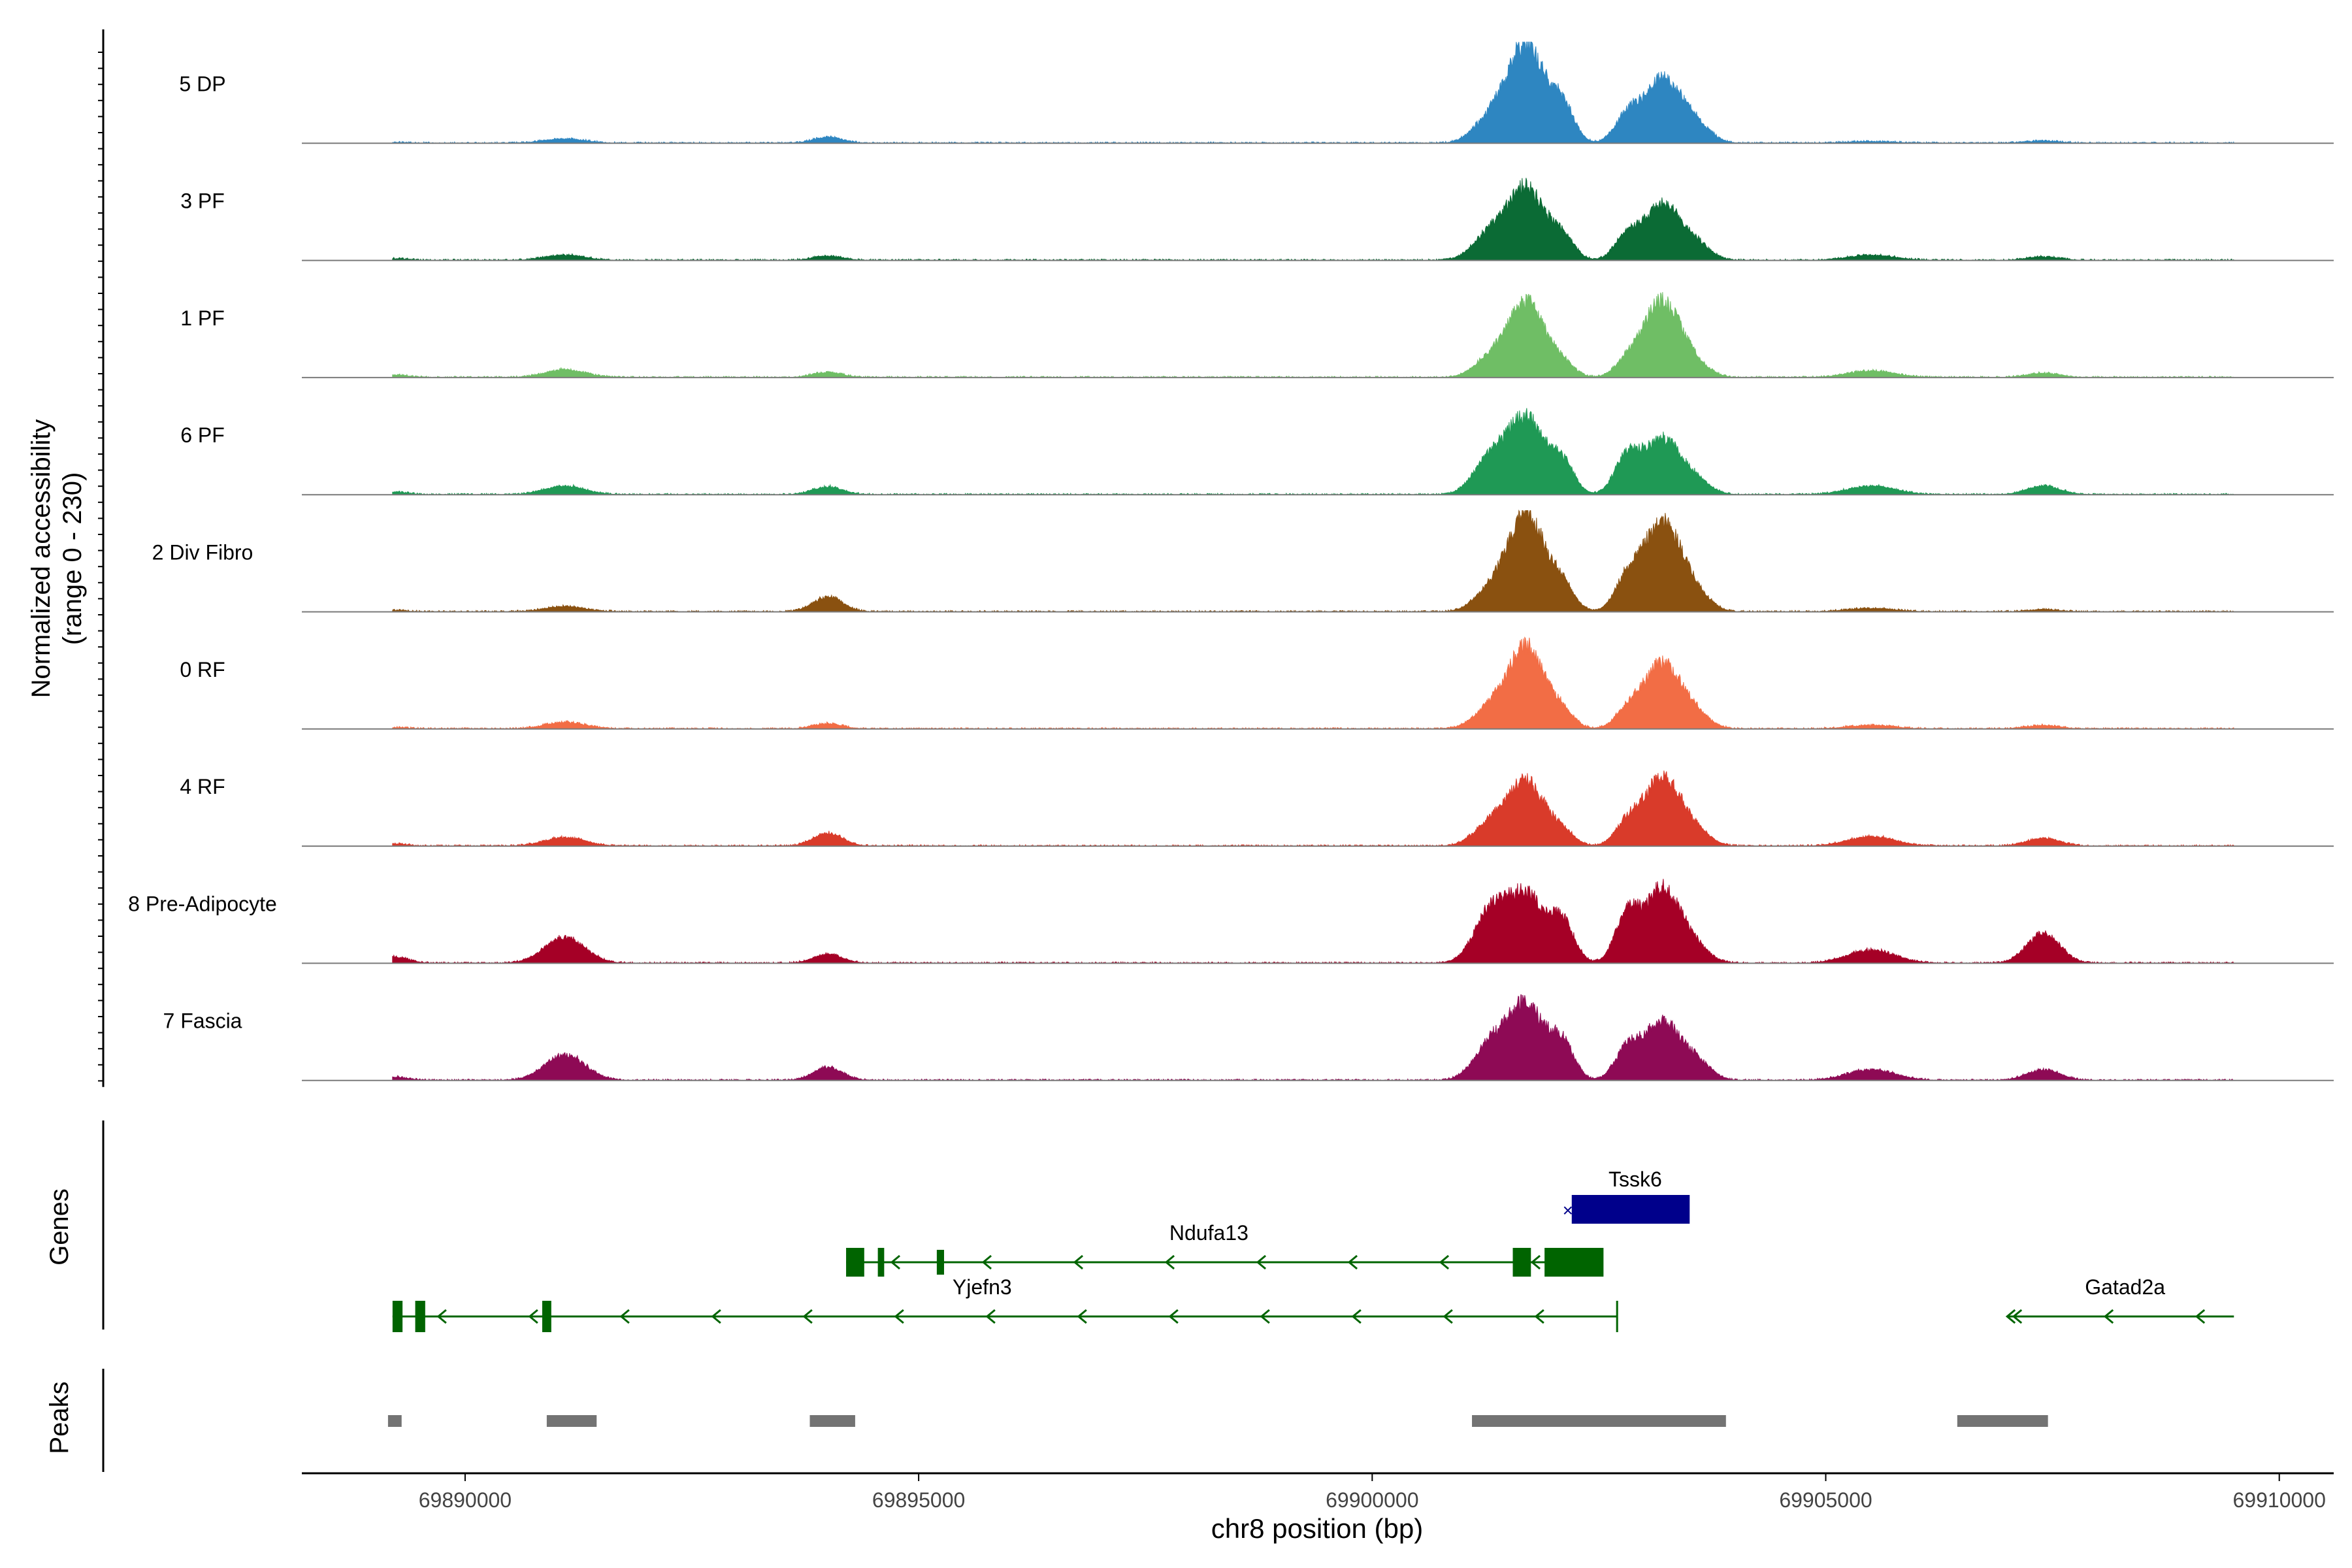 This screenshot has height=1568, width=2352. Describe the element at coordinates (2279, 1500) in the screenshot. I see `x-tick-label: 69910000` at that location.